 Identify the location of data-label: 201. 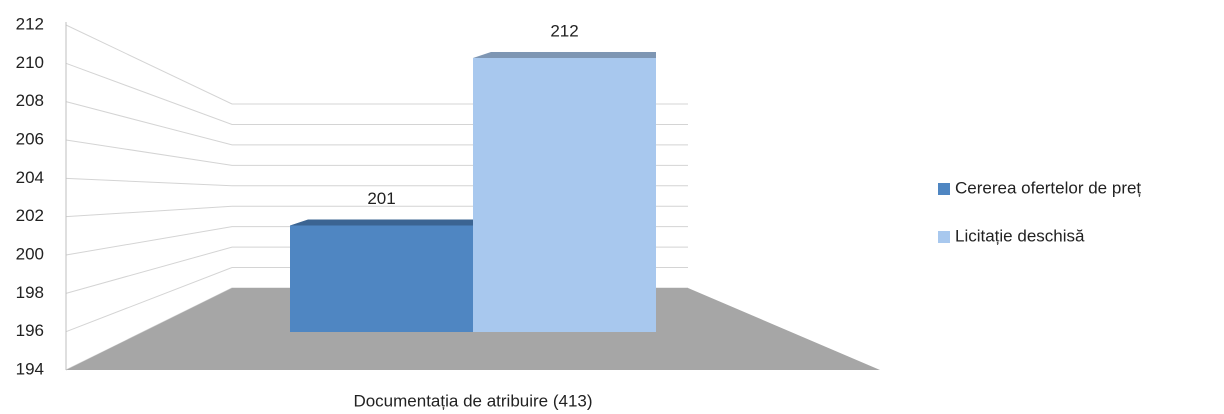
(381, 198).